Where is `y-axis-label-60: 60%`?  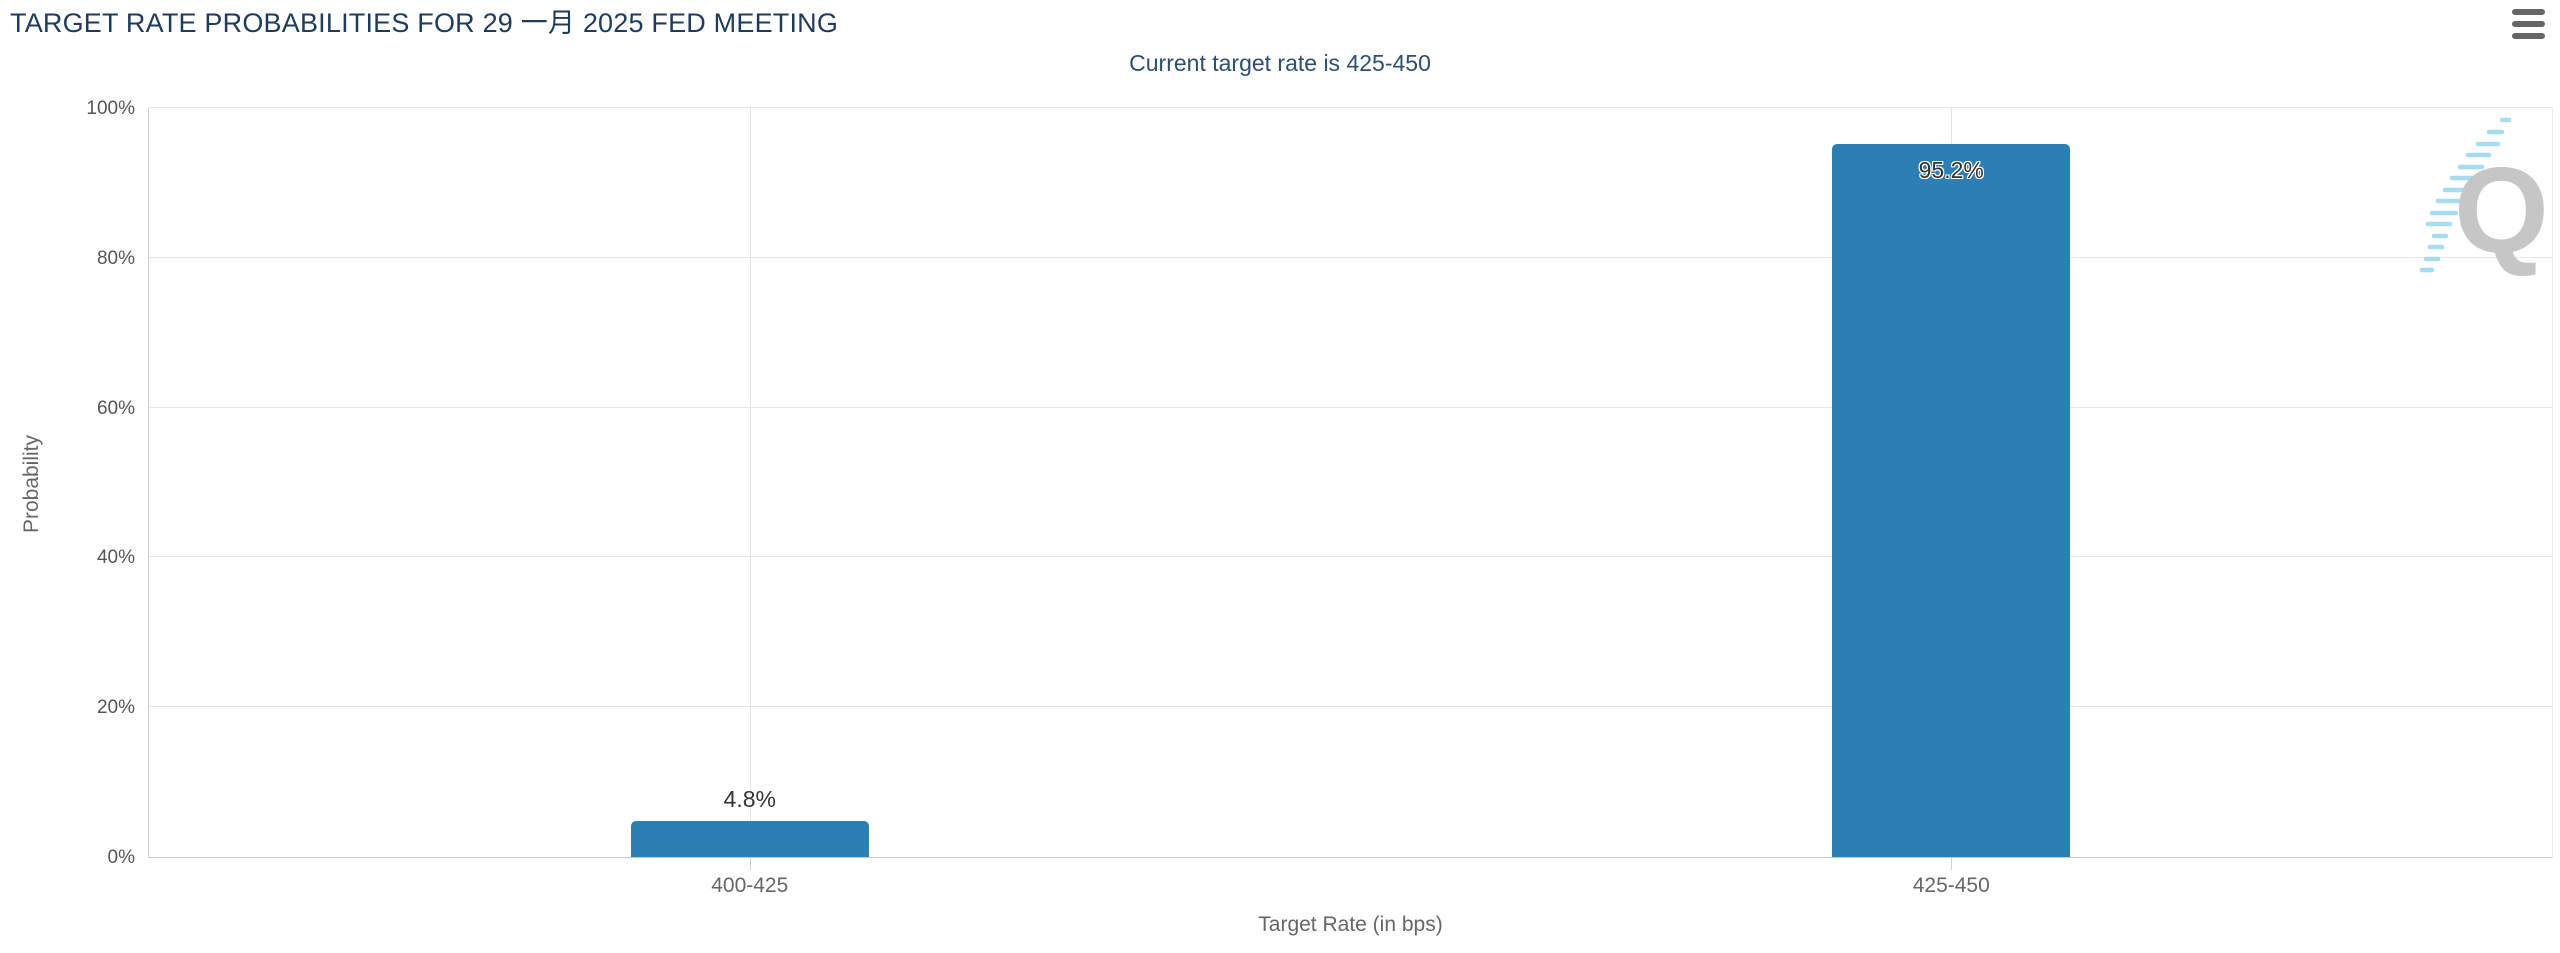
y-axis-label-60: 60% is located at coordinates (115, 408).